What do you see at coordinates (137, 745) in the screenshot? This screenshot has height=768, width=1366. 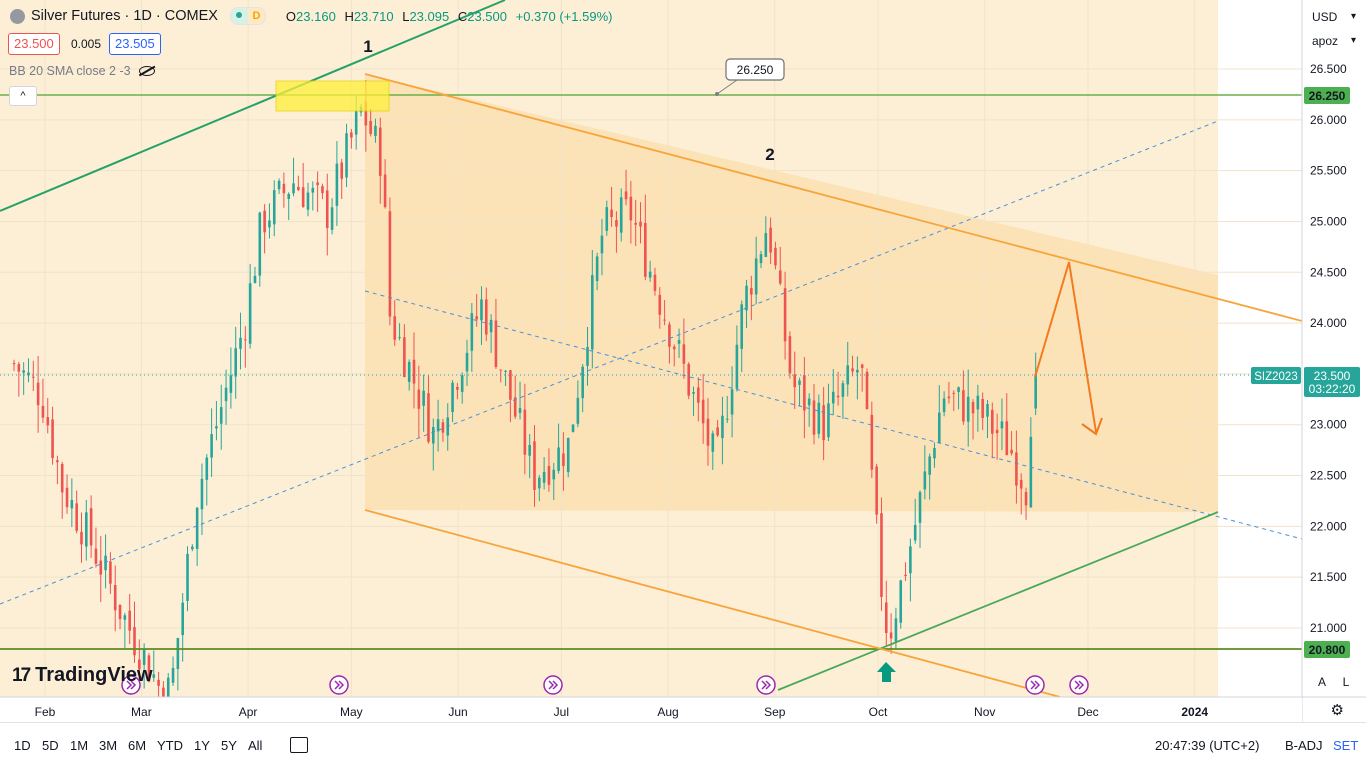 I see `timeframe-6m: 6M` at bounding box center [137, 745].